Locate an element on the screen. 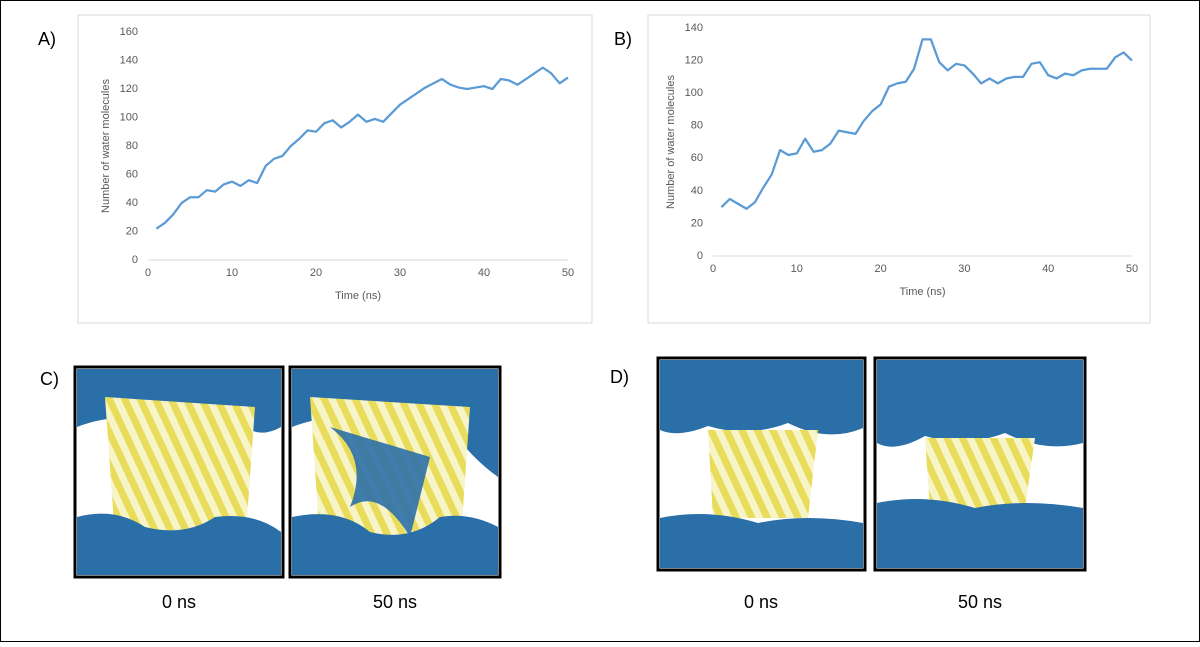 This screenshot has width=1200, height=647. panel-label: C) is located at coordinates (49, 379).